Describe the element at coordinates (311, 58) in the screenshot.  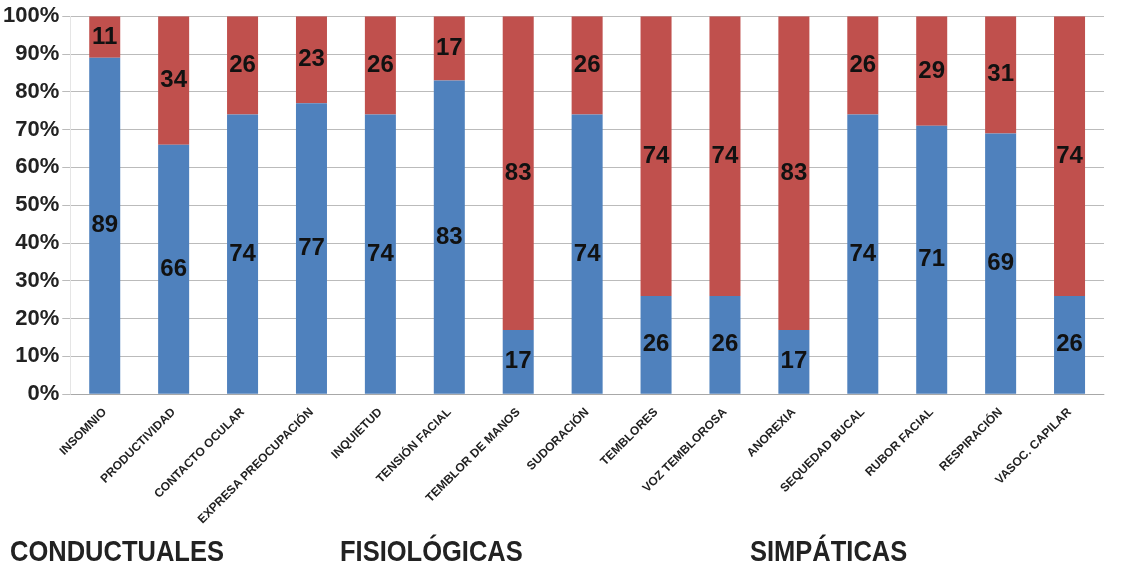
I see `data-label: 23` at that location.